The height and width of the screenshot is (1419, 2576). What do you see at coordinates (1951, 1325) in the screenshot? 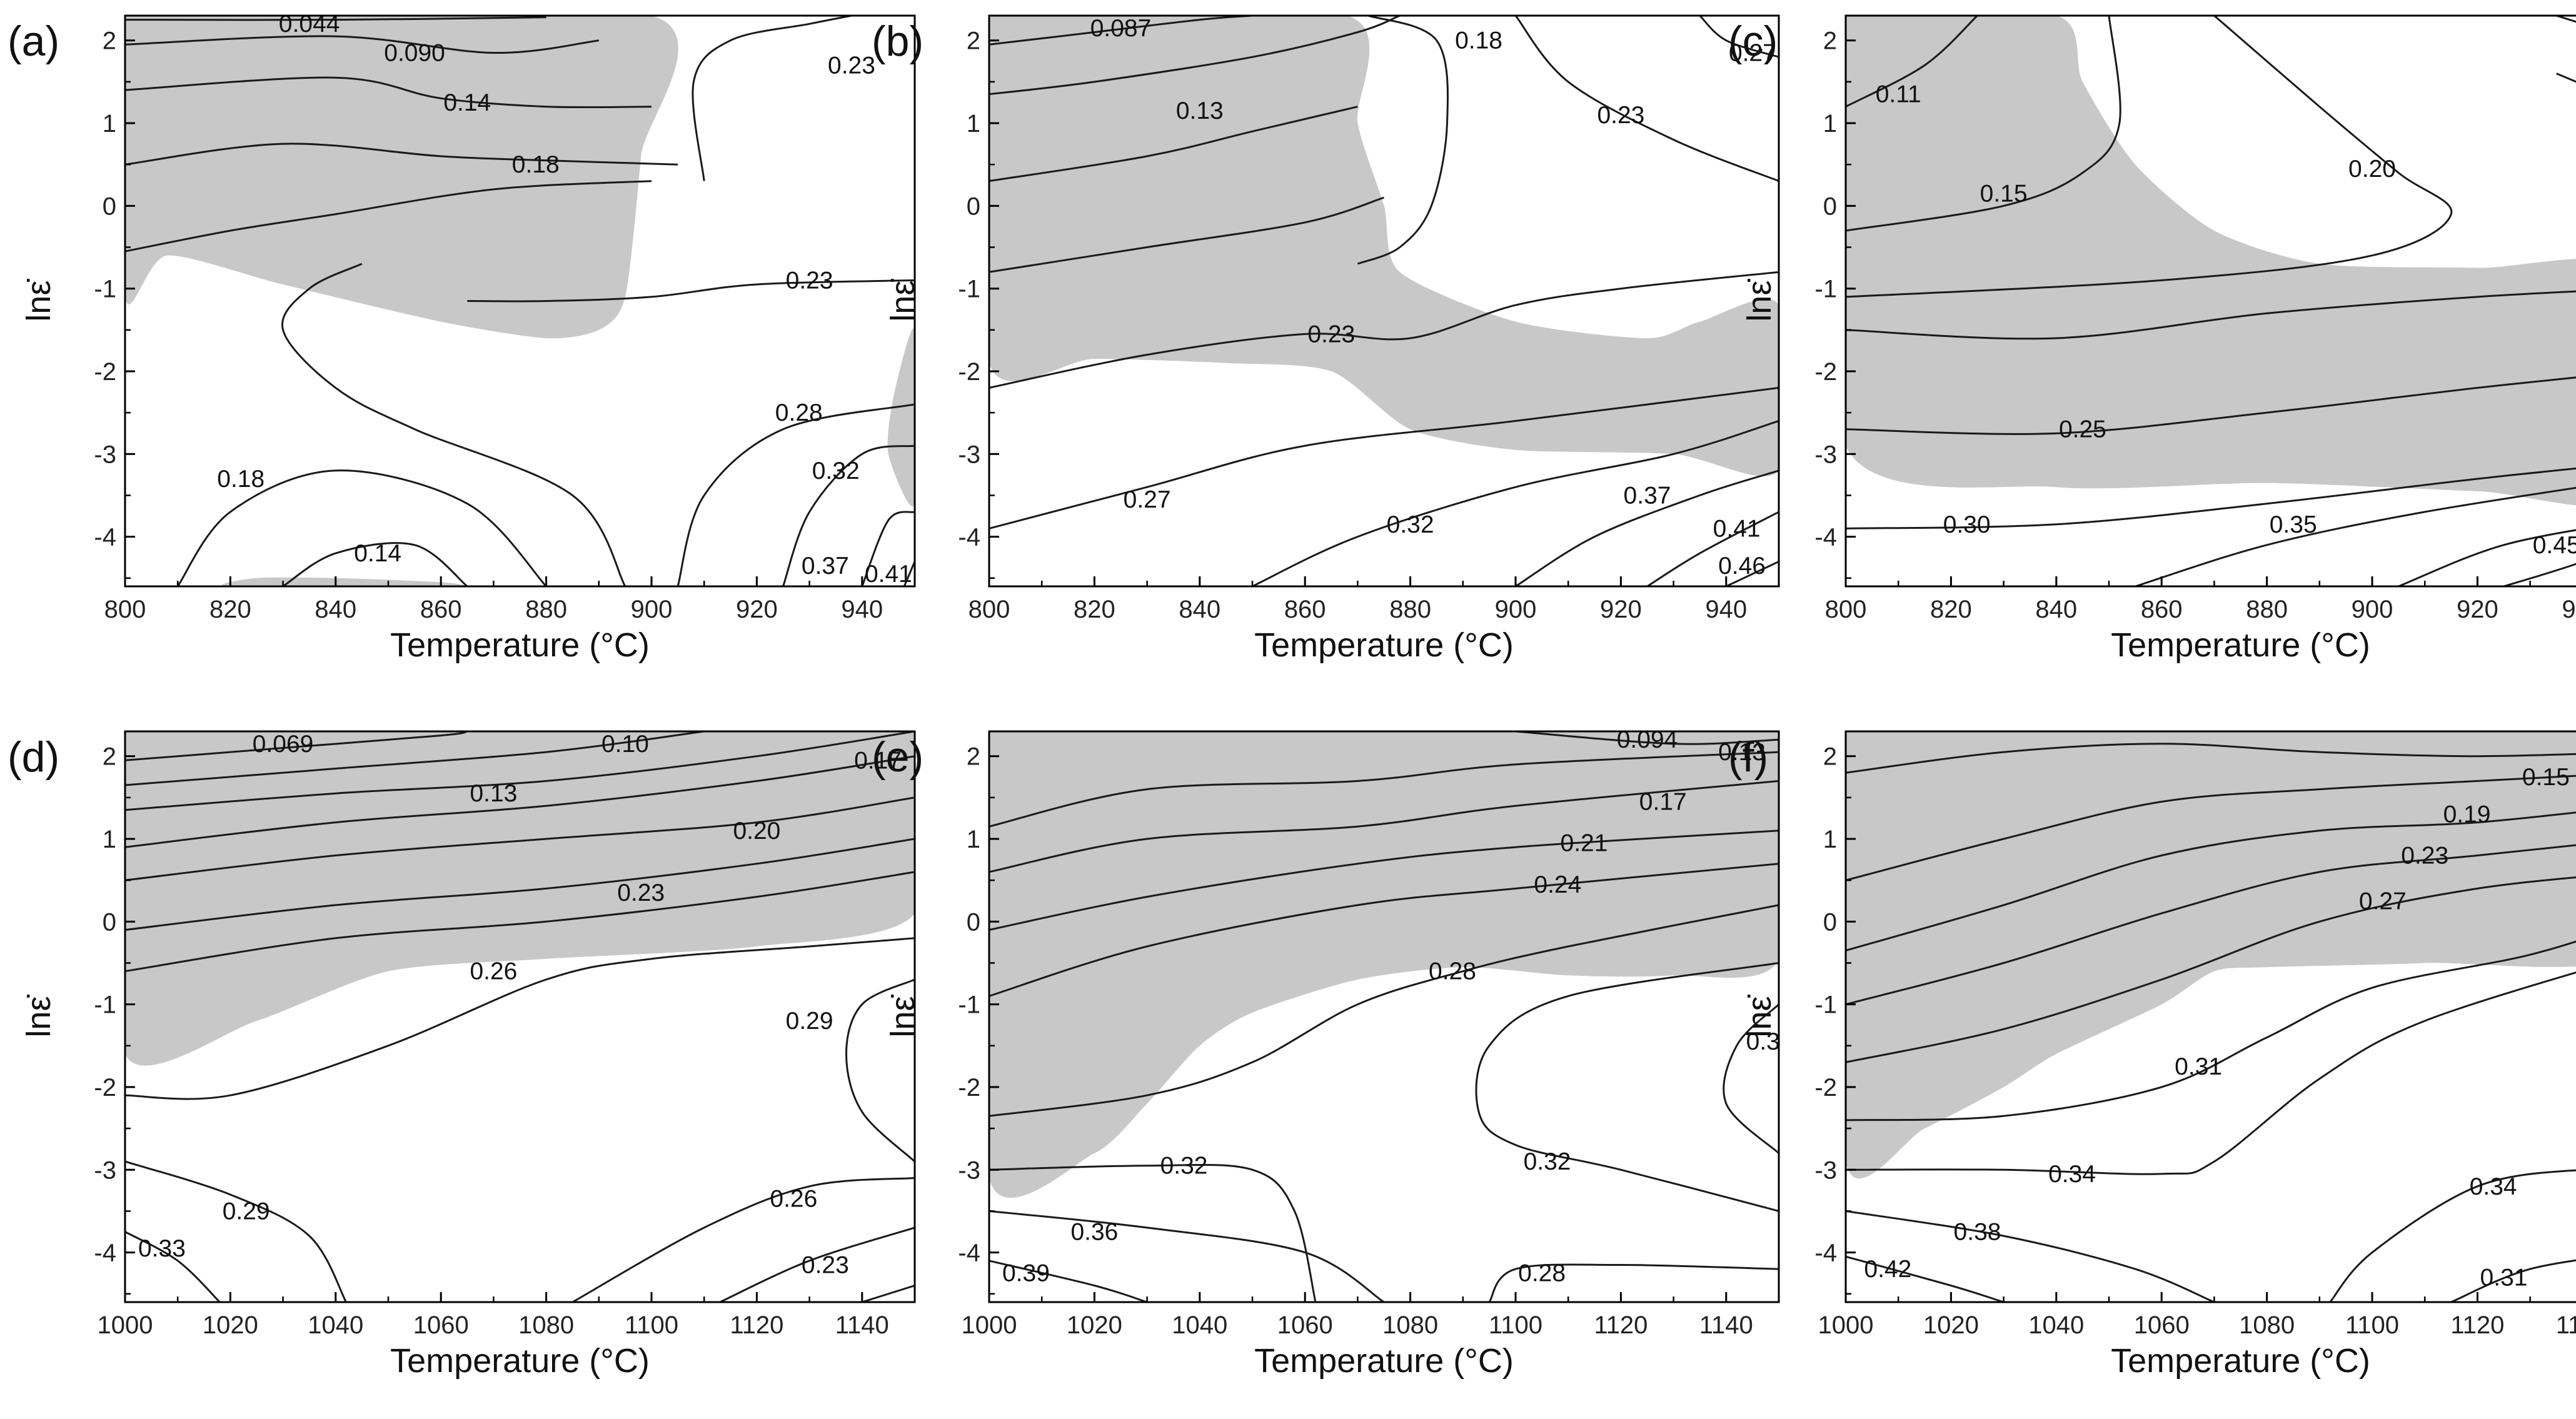
I see `x-tick-label: 1020` at bounding box center [1951, 1325].